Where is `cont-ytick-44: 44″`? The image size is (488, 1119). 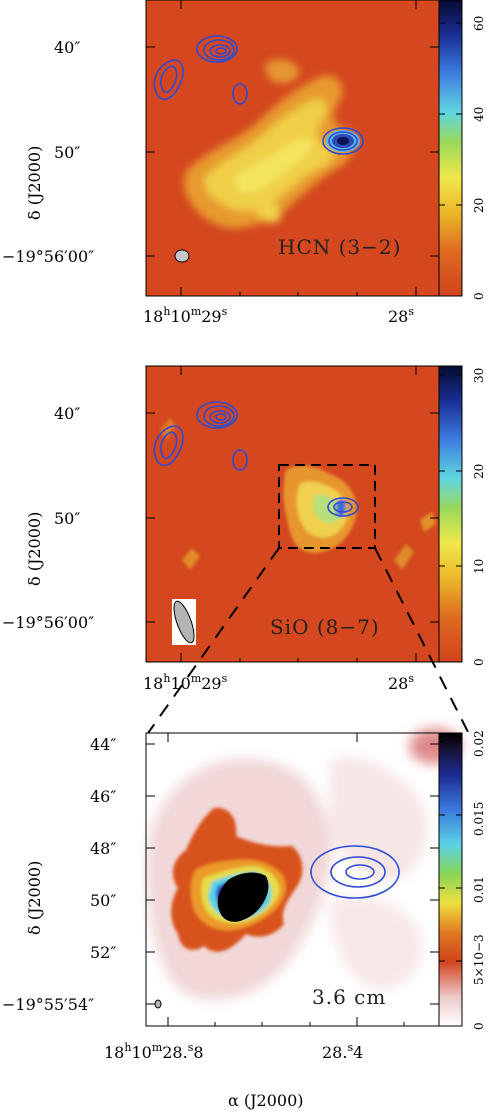
cont-ytick-44: 44″ is located at coordinates (103, 744).